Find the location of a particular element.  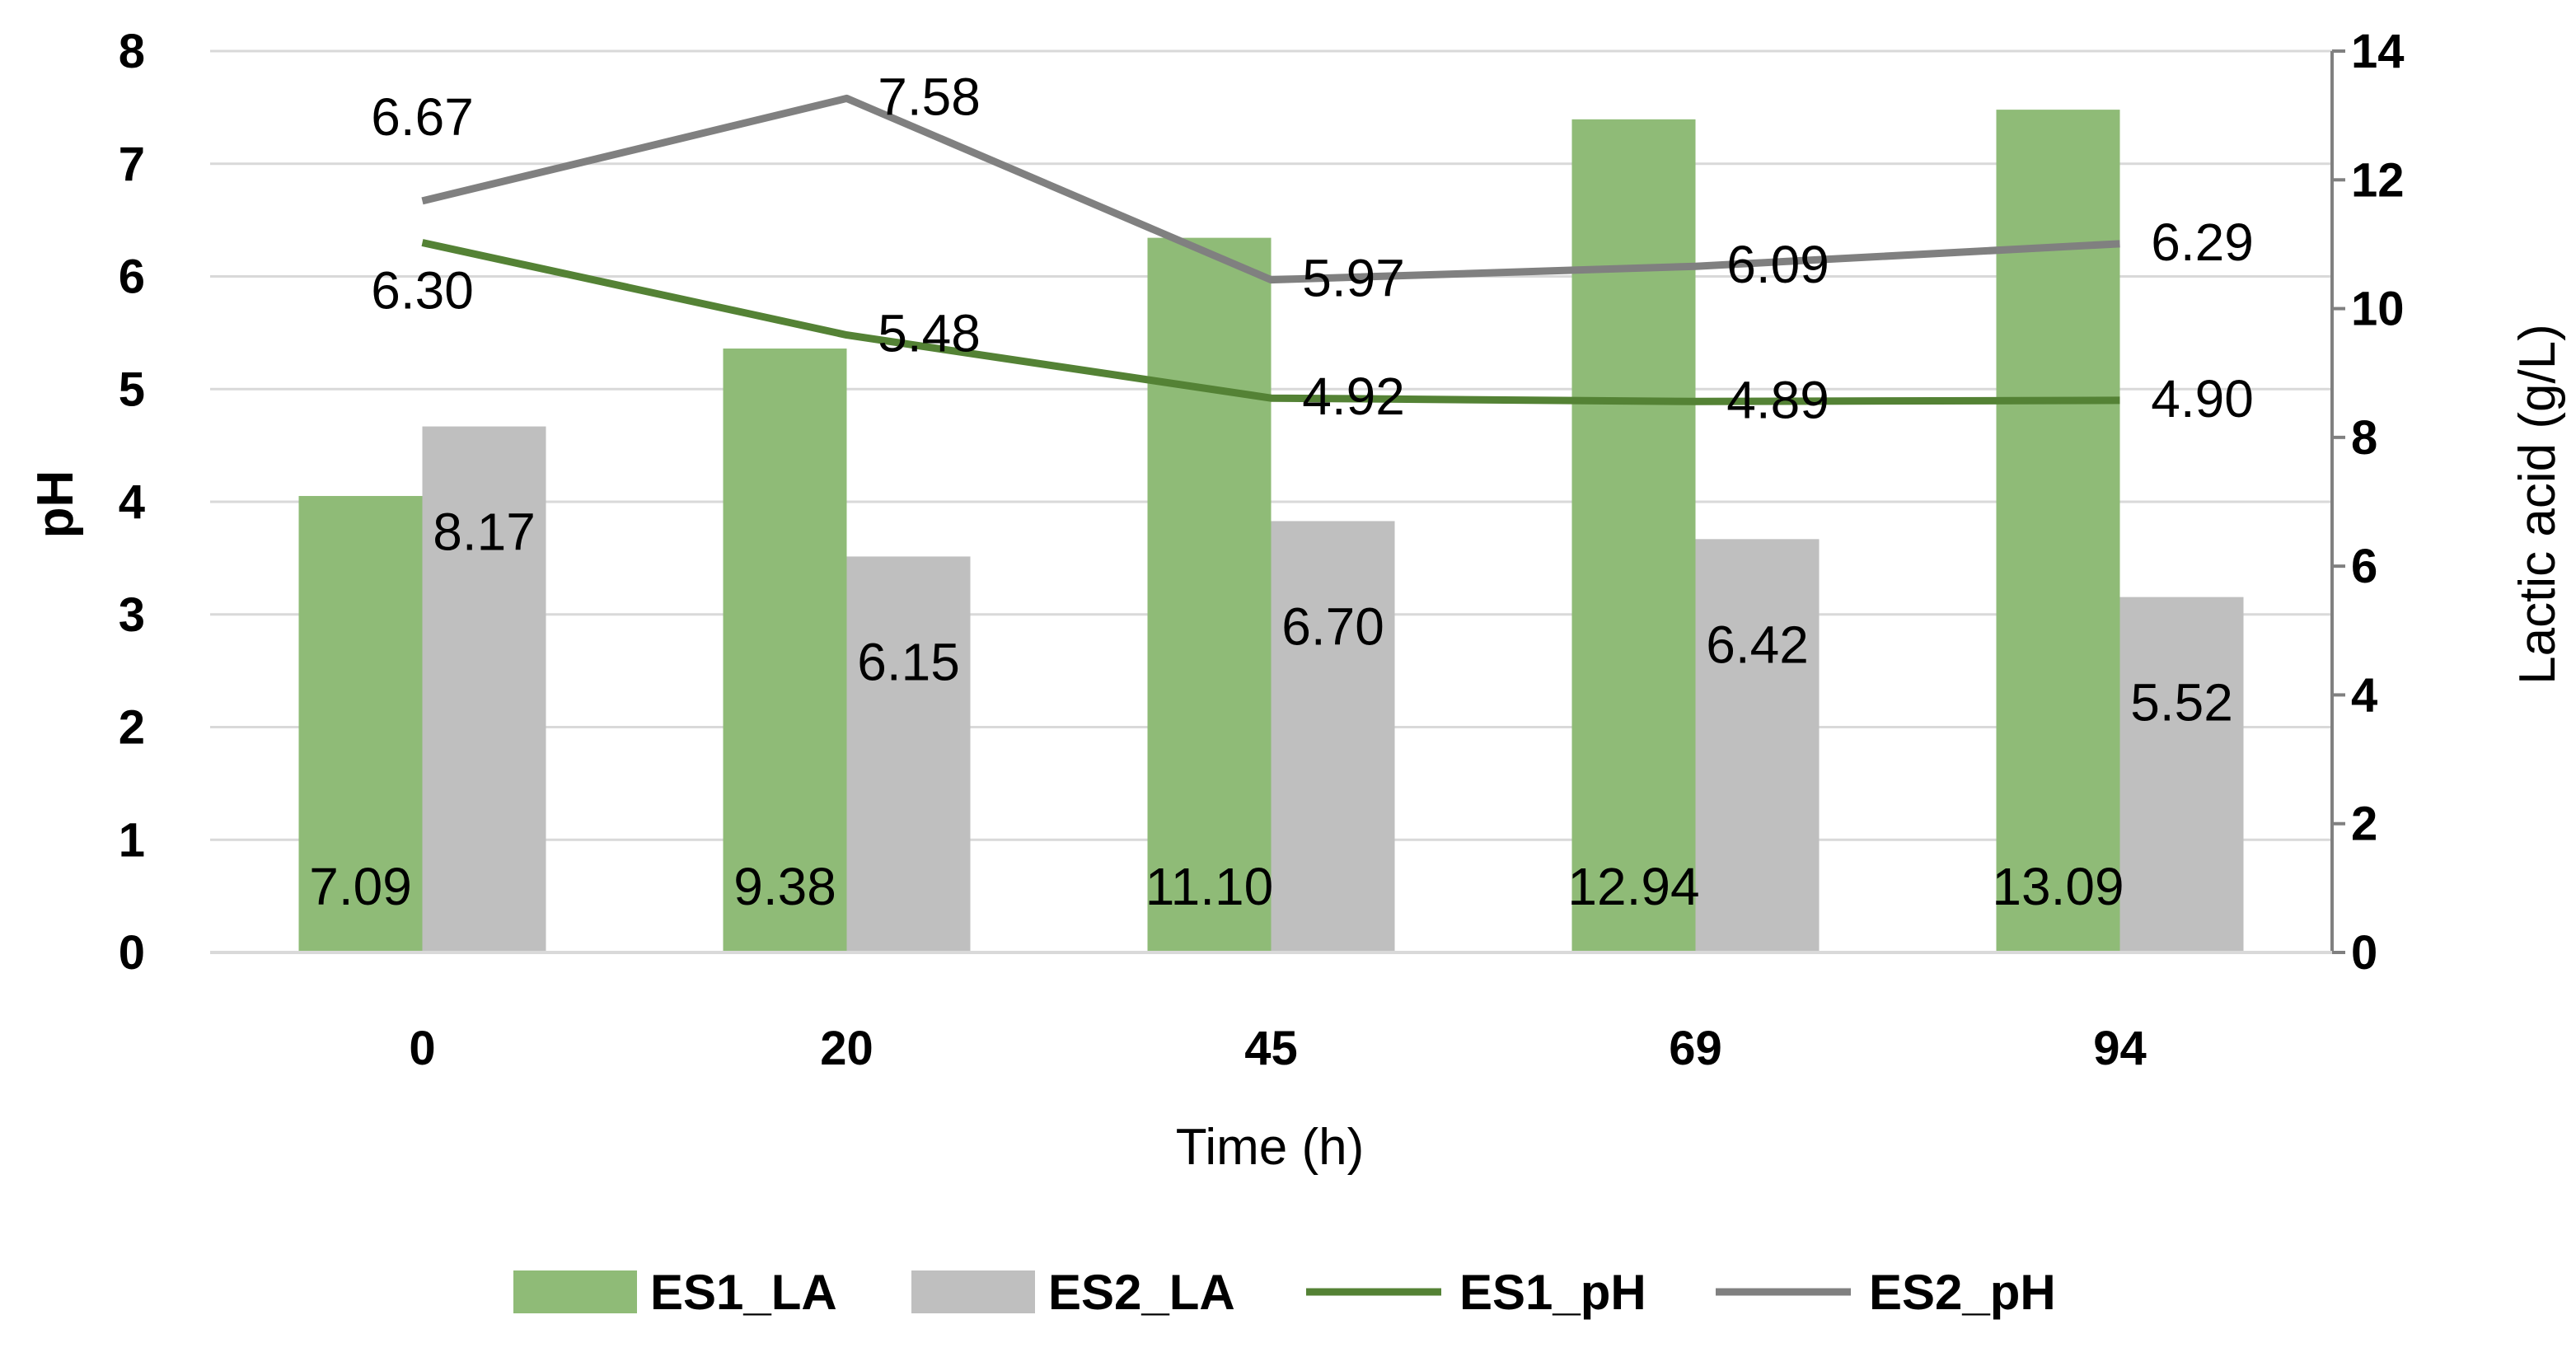

line-es2-ph is located at coordinates (1270, 189).